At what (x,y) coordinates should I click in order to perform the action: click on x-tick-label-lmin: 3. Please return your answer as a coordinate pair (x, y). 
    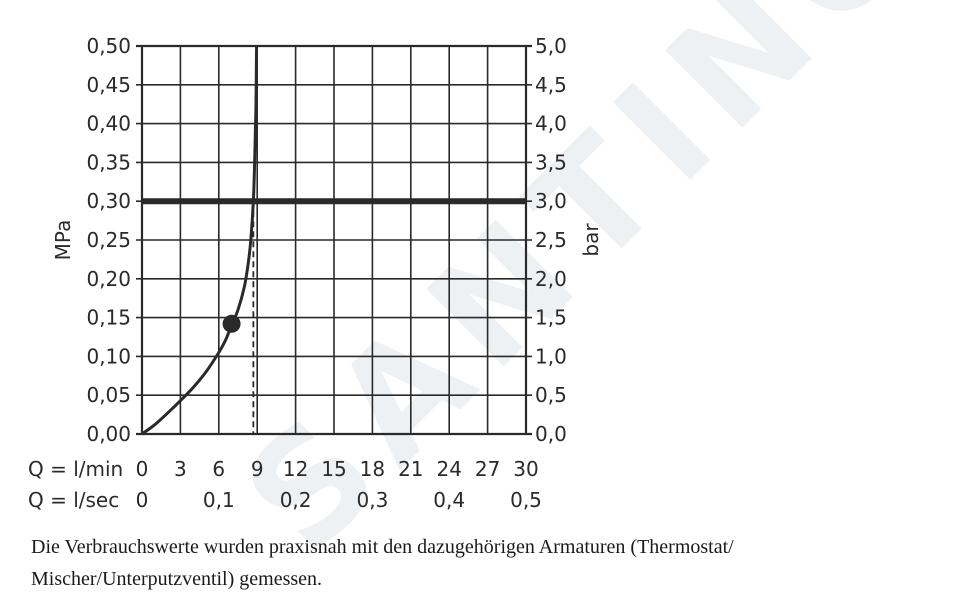
    Looking at the image, I should click on (180, 469).